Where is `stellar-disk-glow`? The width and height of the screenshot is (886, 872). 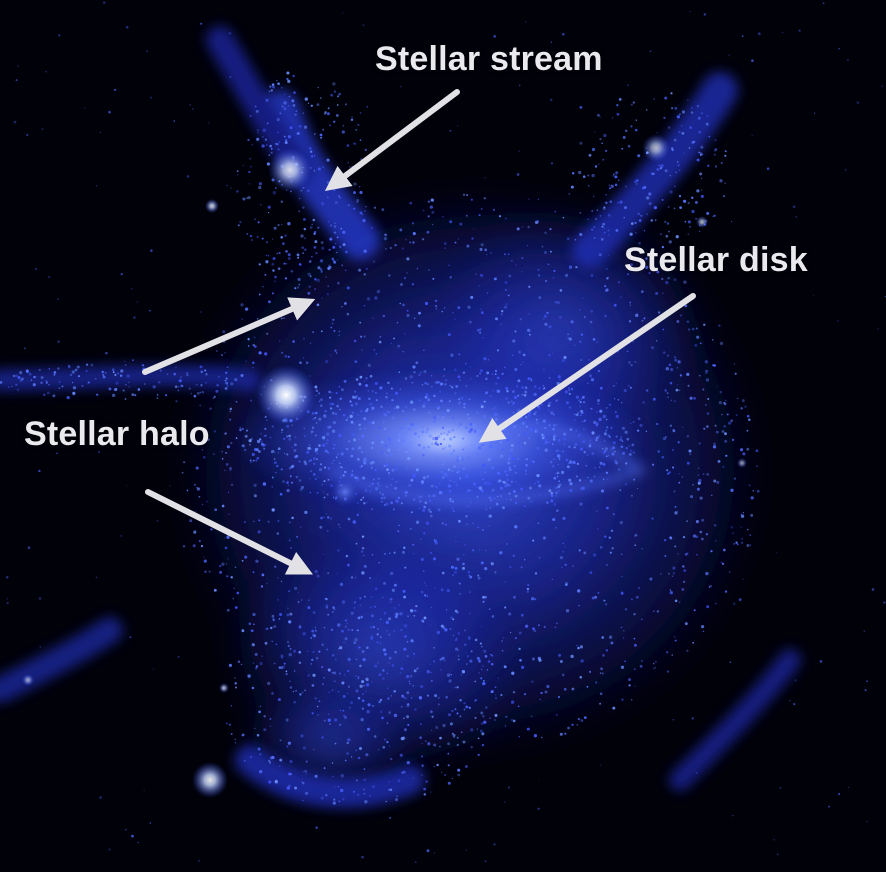
stellar-disk-glow is located at coordinates (440, 440).